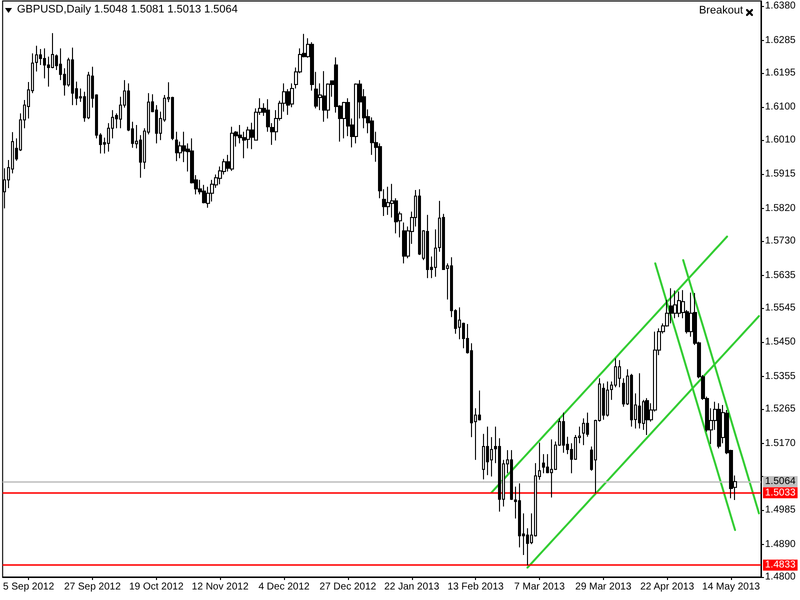  Describe the element at coordinates (540, 587) in the screenshot. I see `x-tick-label: 7 Mar 2013` at that location.